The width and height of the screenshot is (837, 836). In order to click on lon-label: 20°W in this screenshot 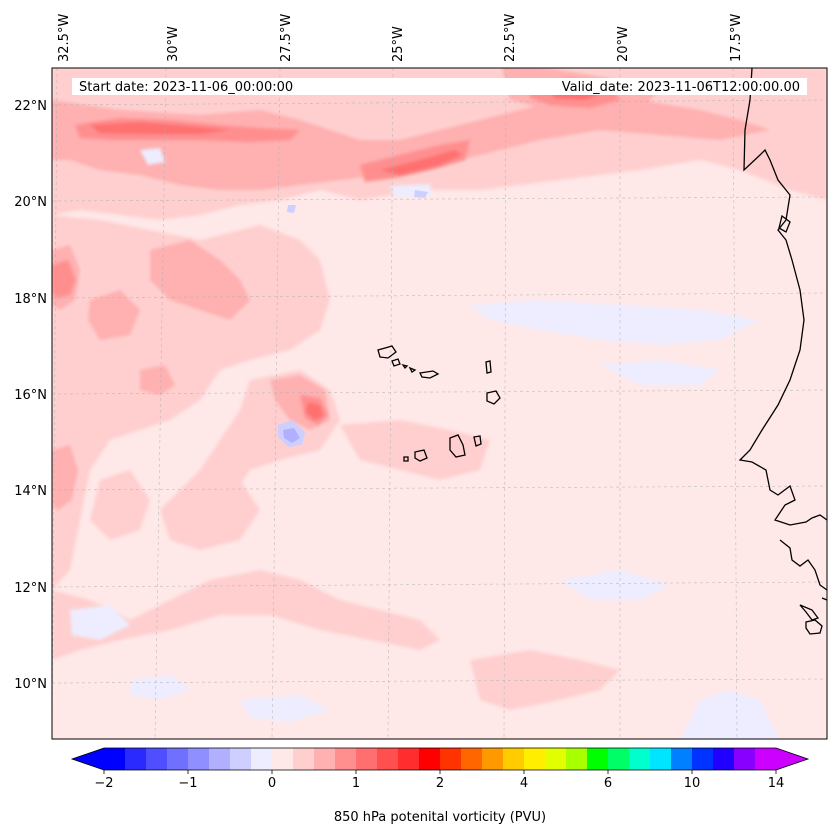, I will do `click(623, 44)`.